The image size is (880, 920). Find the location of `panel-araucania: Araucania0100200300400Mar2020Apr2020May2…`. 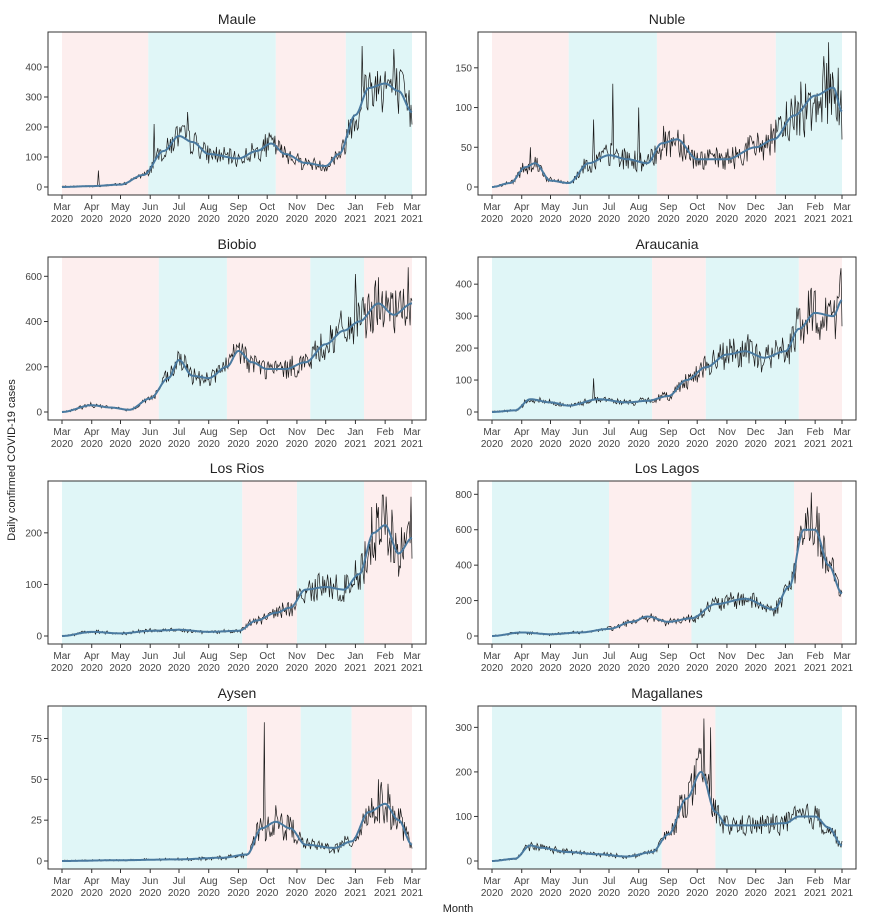

panel-araucania: Araucania0100200300400Mar2020Apr2020May2… is located at coordinates (656, 343).